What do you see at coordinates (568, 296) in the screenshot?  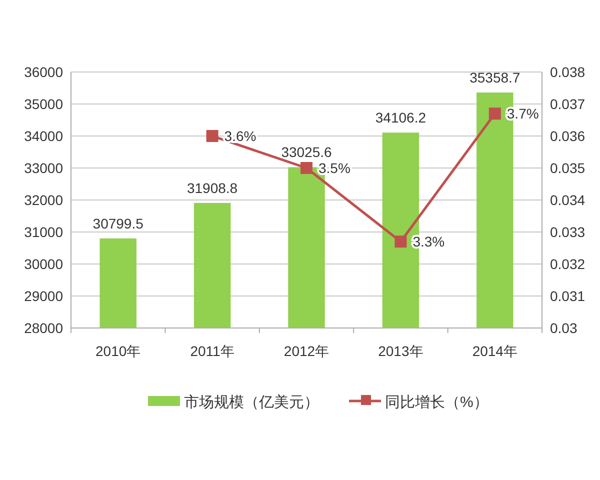 I see `y2-tick-label: 0.031` at bounding box center [568, 296].